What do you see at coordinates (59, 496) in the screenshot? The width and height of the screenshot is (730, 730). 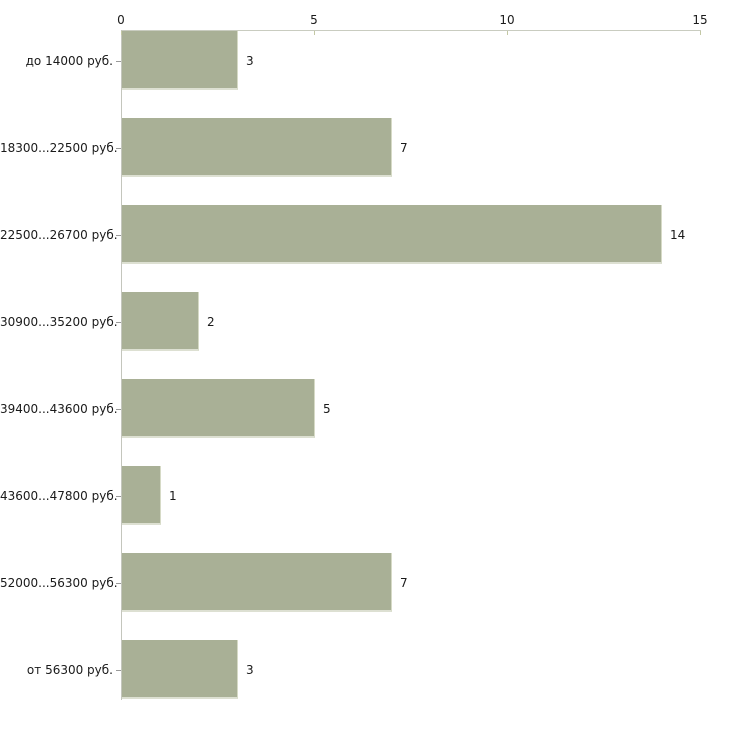 I see `category-label: 43600...47800 руб.` at bounding box center [59, 496].